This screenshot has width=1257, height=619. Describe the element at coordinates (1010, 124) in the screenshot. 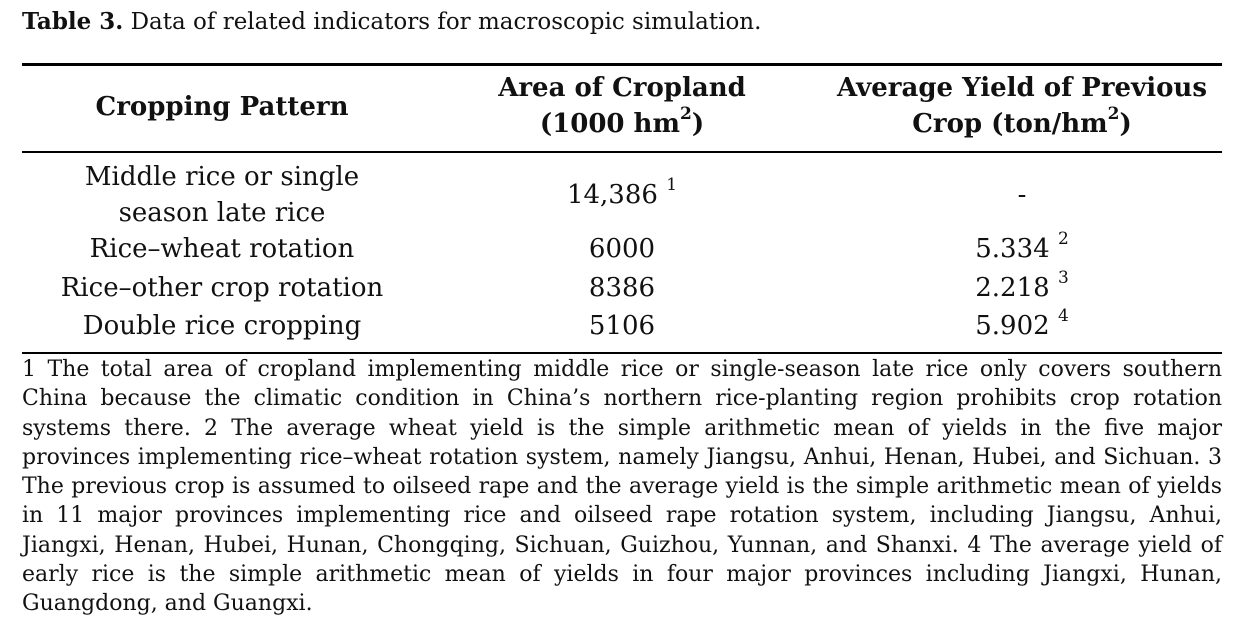

I see `header-yield-unit: Crop (ton/hm` at that location.